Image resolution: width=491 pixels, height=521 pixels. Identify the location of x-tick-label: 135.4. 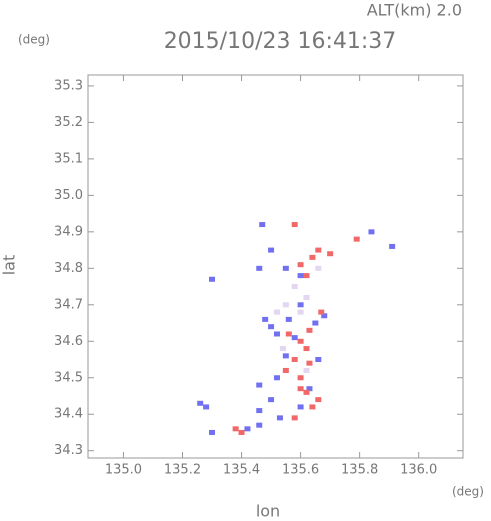
(241, 470).